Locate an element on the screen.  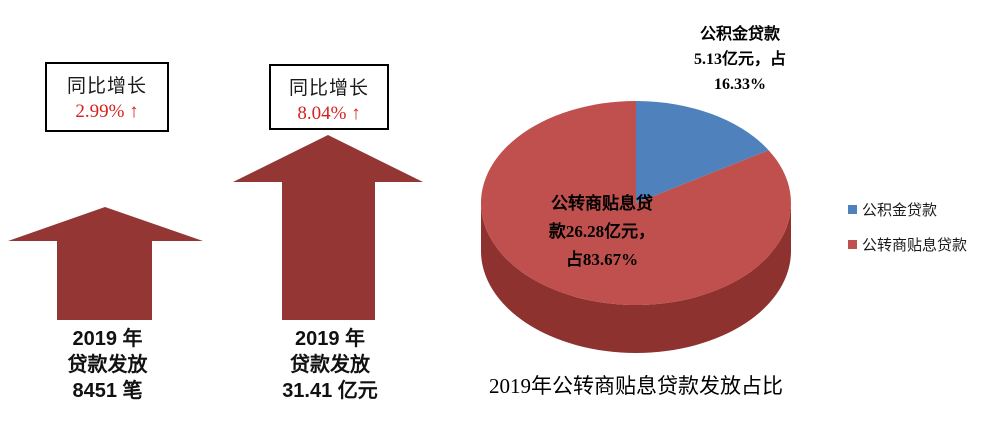
pie-label-line: 16.33% is located at coordinates (740, 84).